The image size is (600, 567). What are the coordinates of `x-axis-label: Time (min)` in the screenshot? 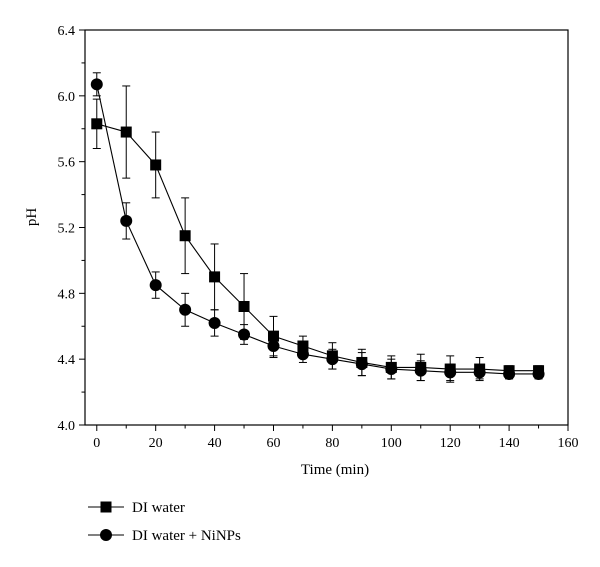 It's located at (335, 470).